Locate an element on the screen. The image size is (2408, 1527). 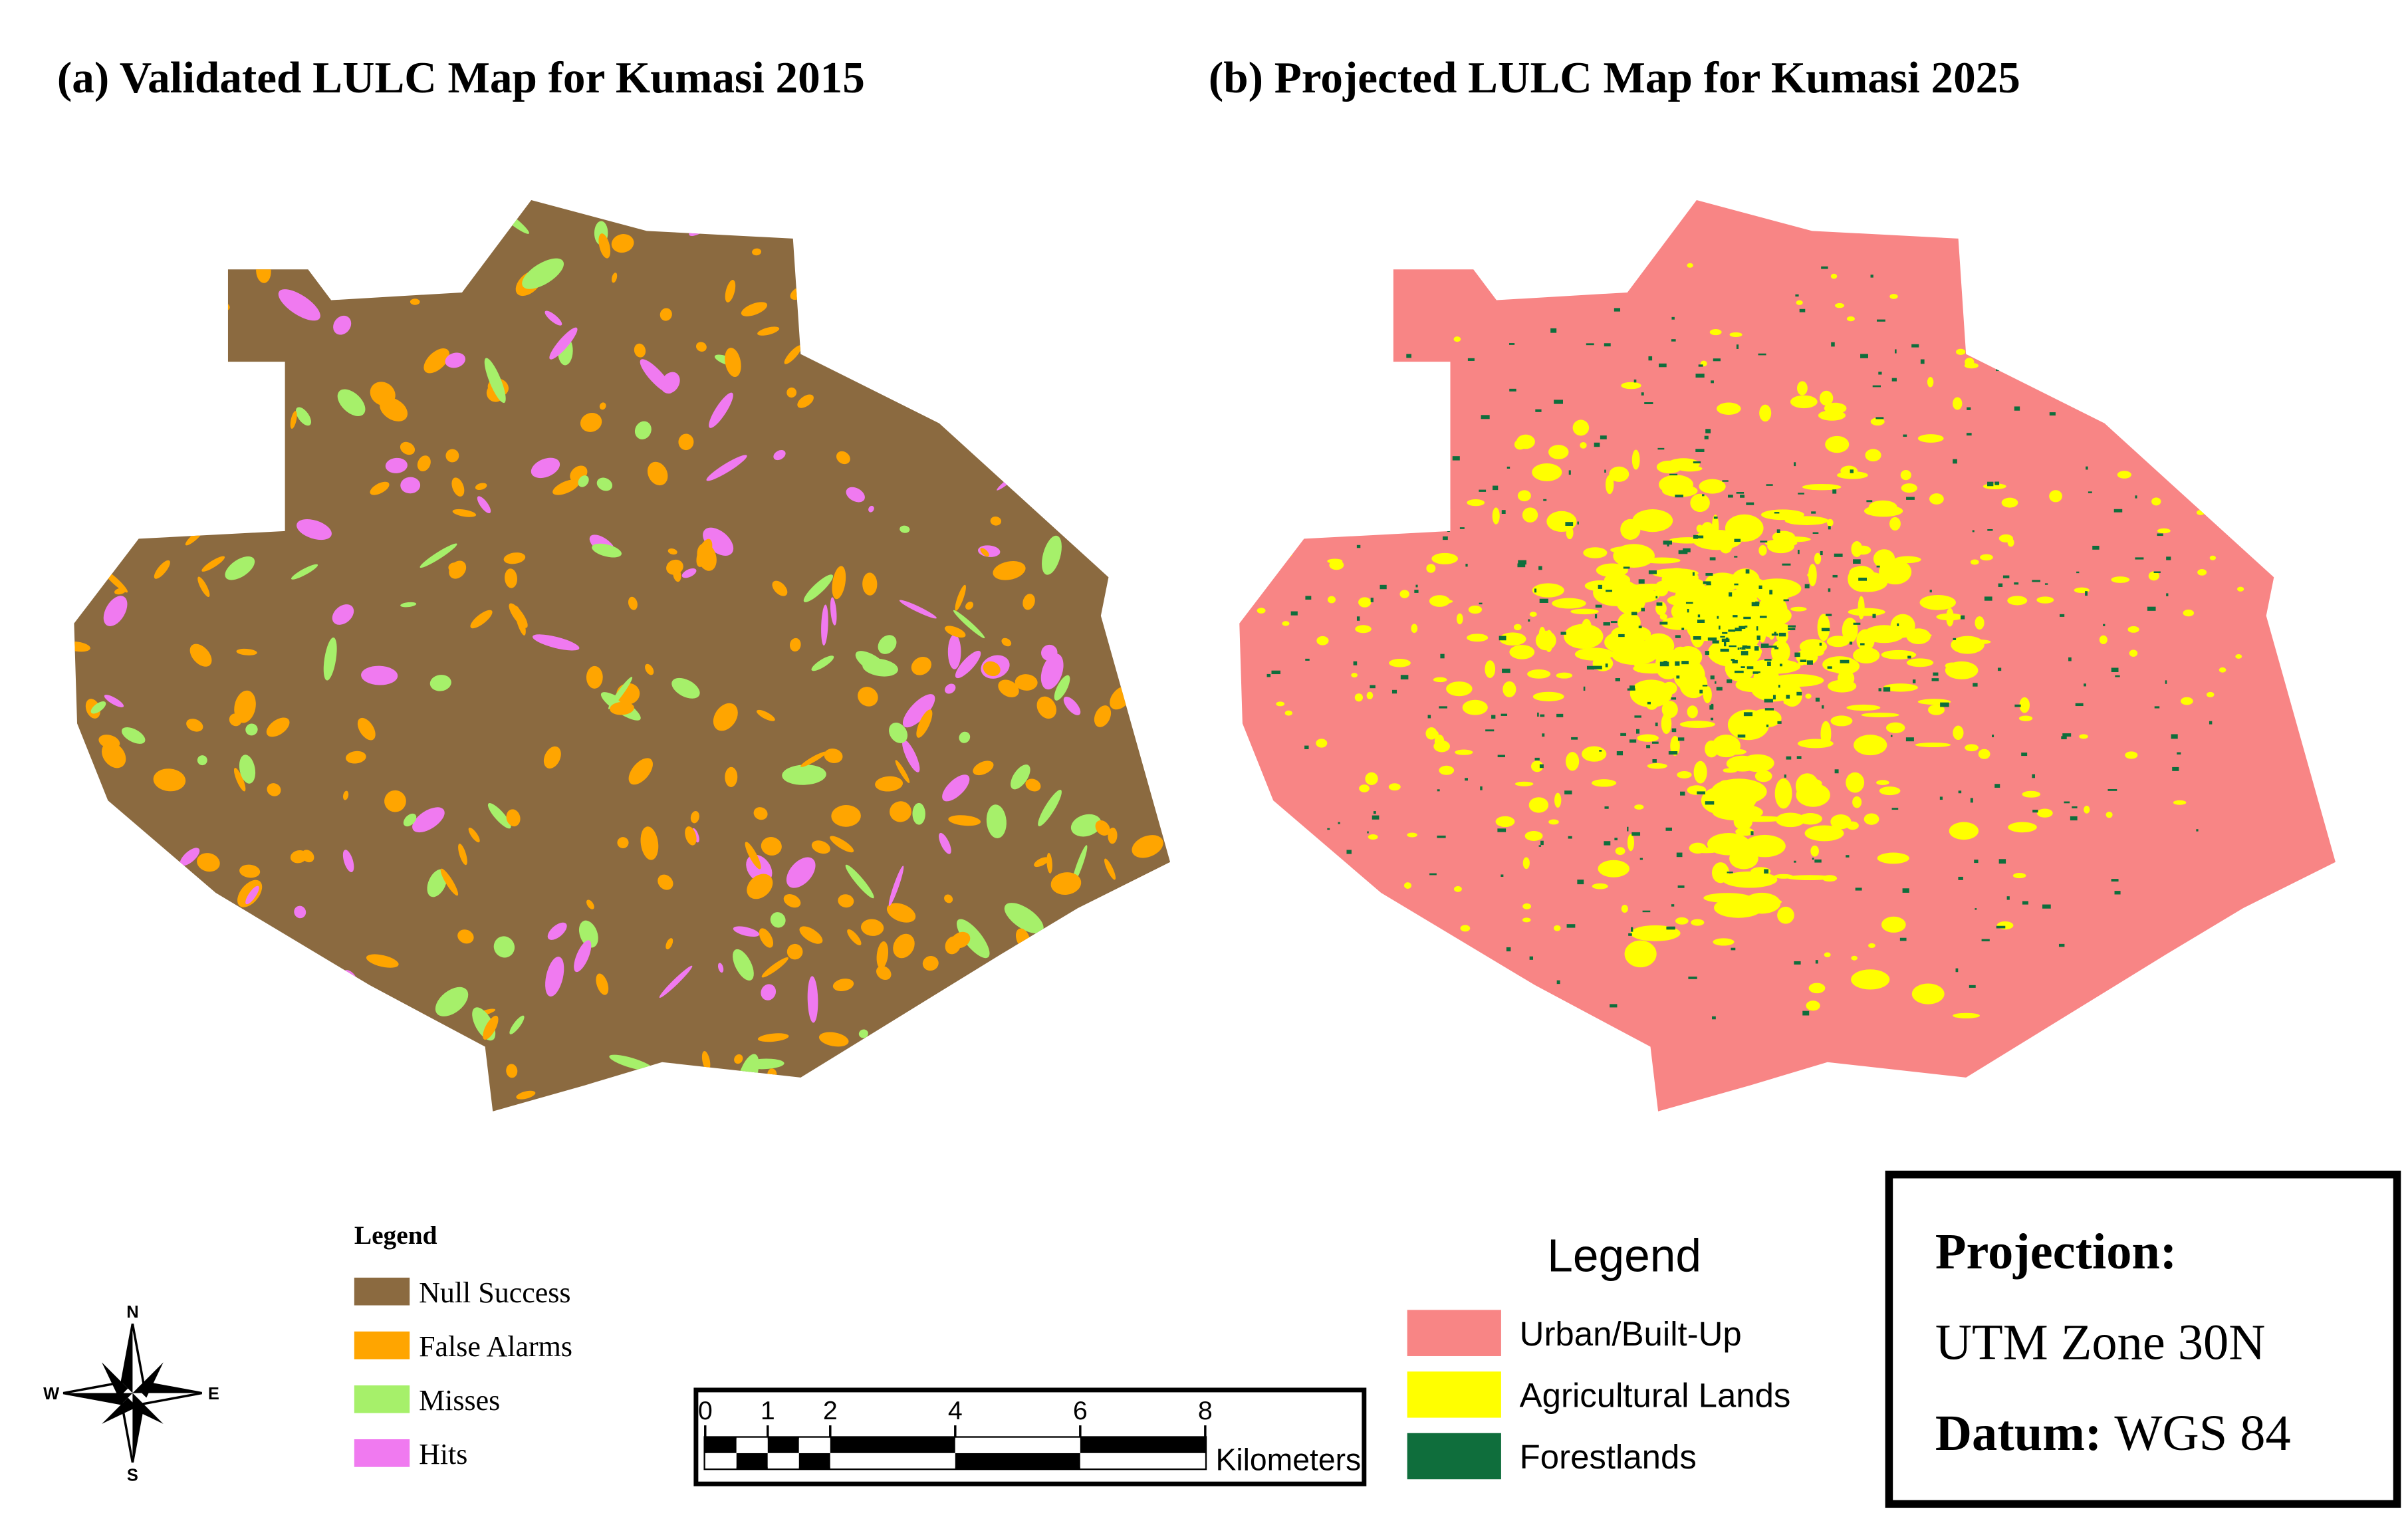
legend-label: Null Success is located at coordinates (495, 1292).